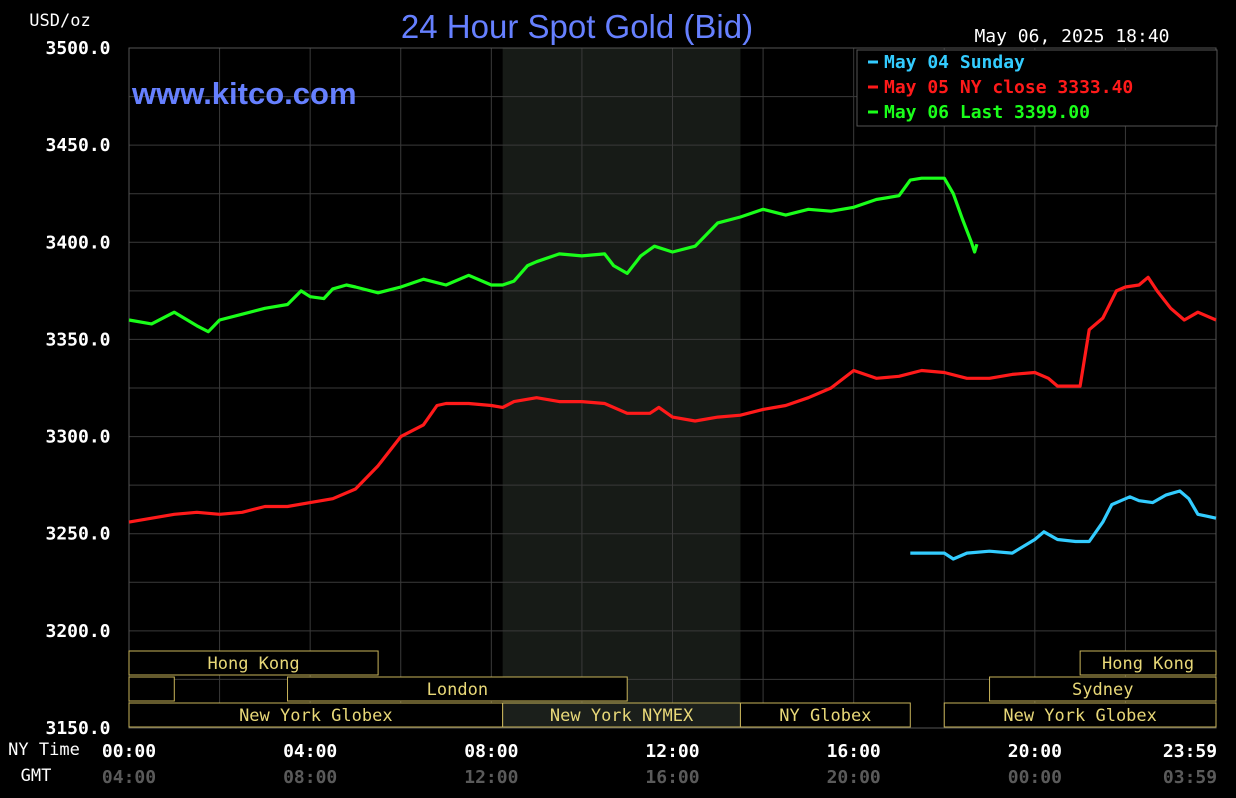  Describe the element at coordinates (77, 48) in the screenshot. I see `y-tick-label: 3500.0` at that location.